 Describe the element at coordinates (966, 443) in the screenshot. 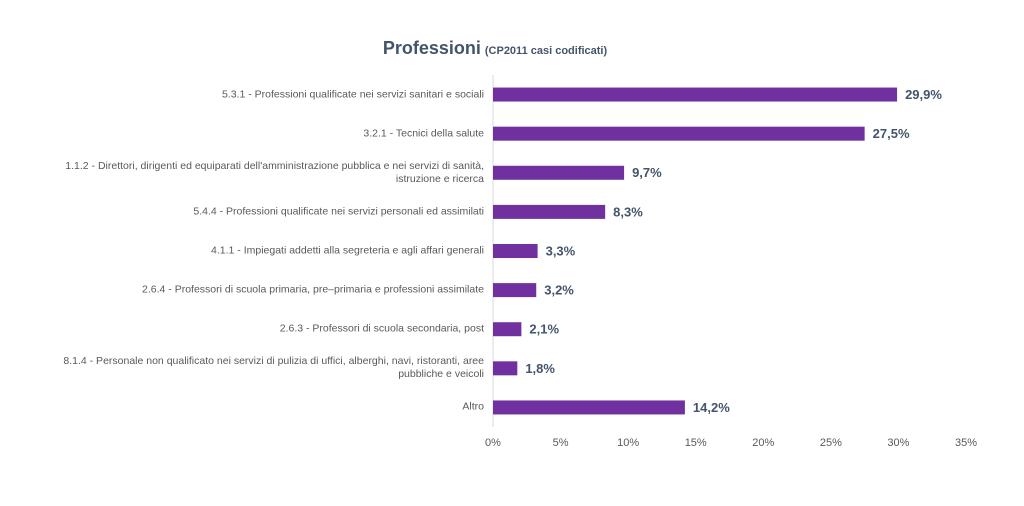

I see `x-tick-label: 35%` at that location.